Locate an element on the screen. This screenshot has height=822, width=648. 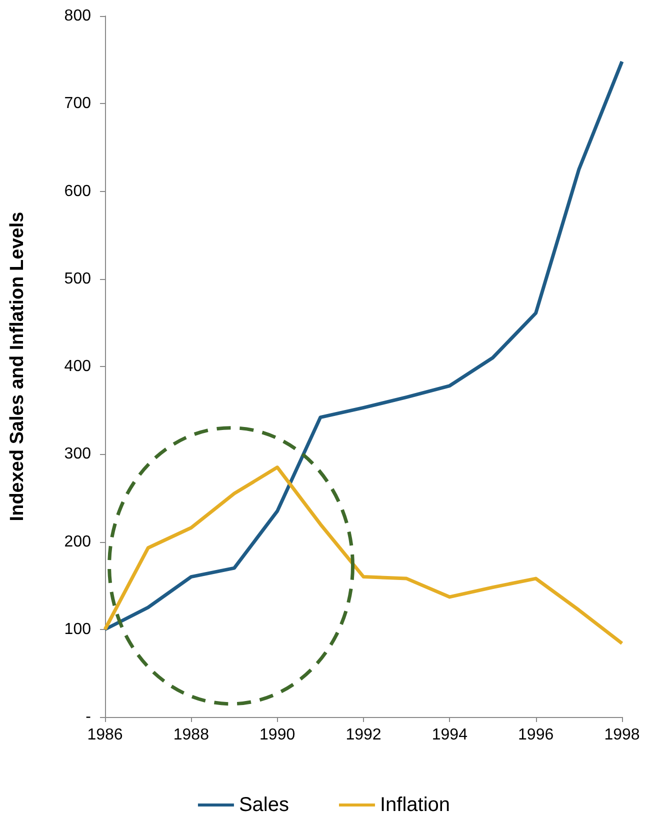
y-tick-label: 500 is located at coordinates (78, 279).